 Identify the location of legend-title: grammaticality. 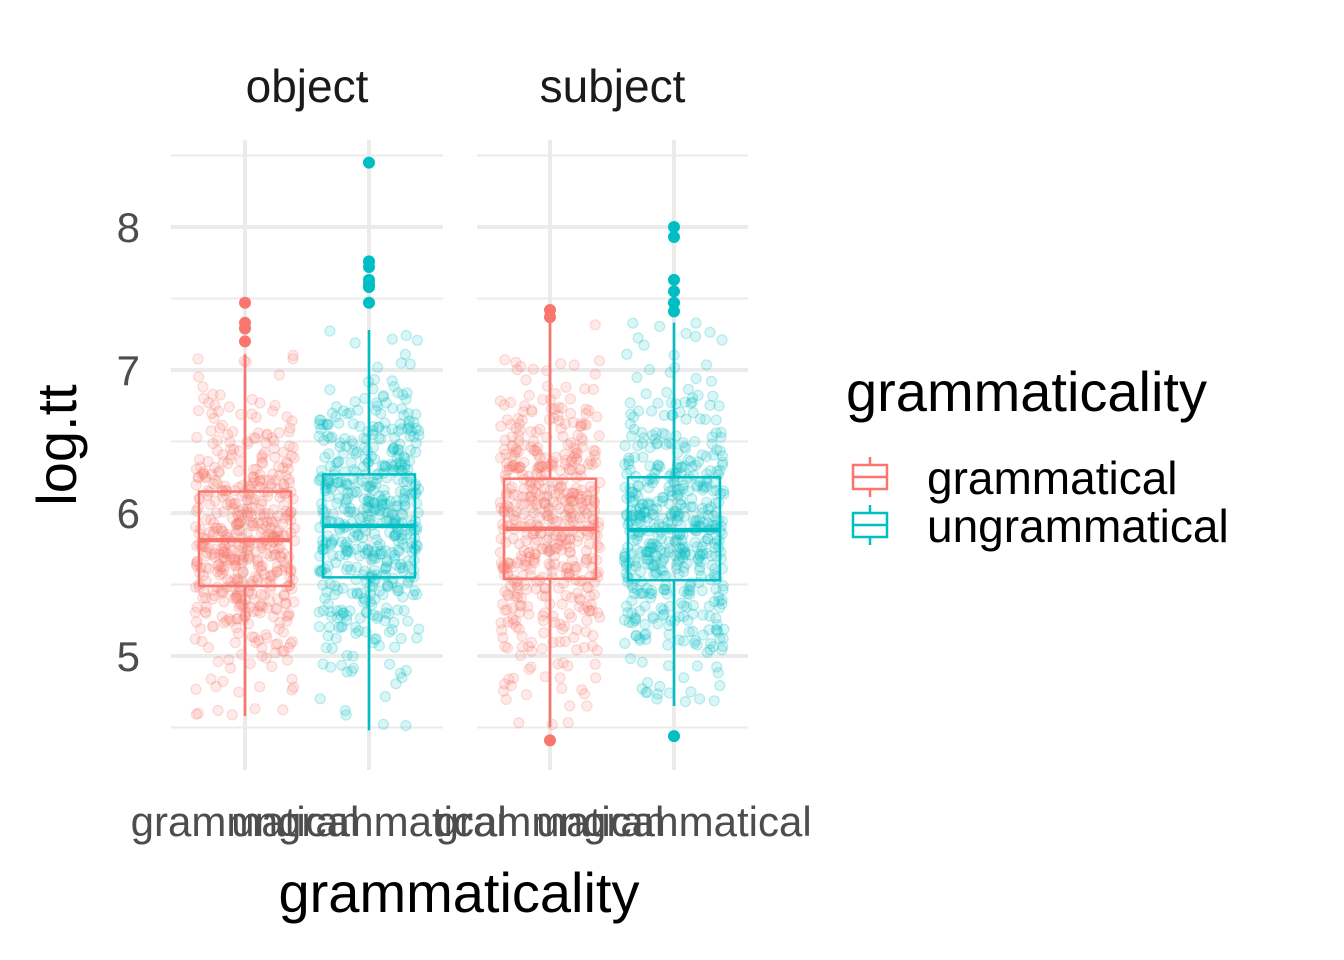
(1026, 391).